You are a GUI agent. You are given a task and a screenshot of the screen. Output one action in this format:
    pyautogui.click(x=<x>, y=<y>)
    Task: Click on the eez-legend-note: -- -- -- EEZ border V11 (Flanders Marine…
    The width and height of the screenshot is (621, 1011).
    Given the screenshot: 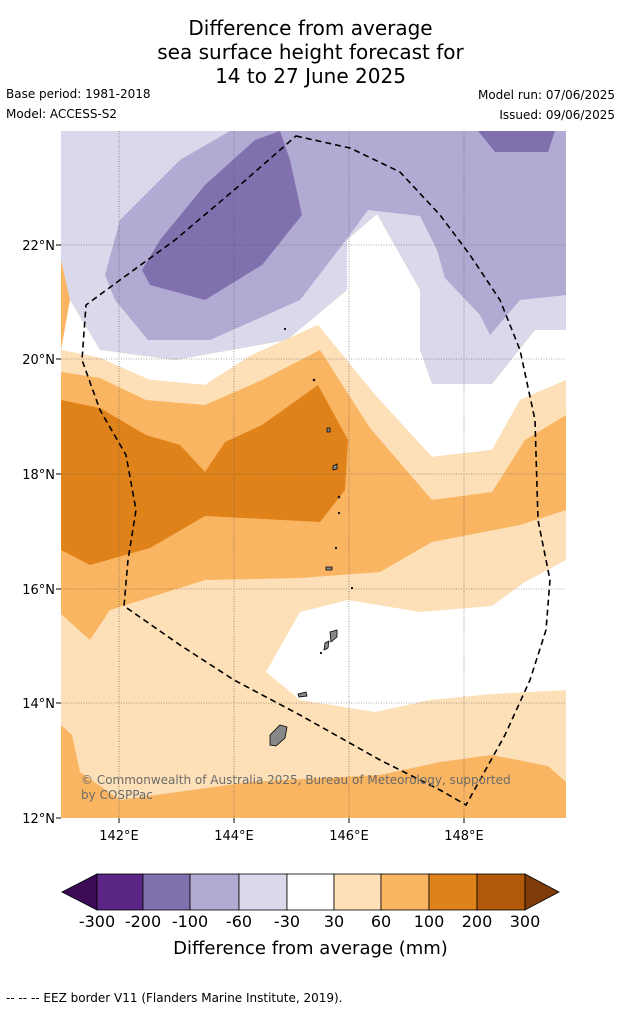 What is the action you would take?
    pyautogui.click(x=174, y=998)
    